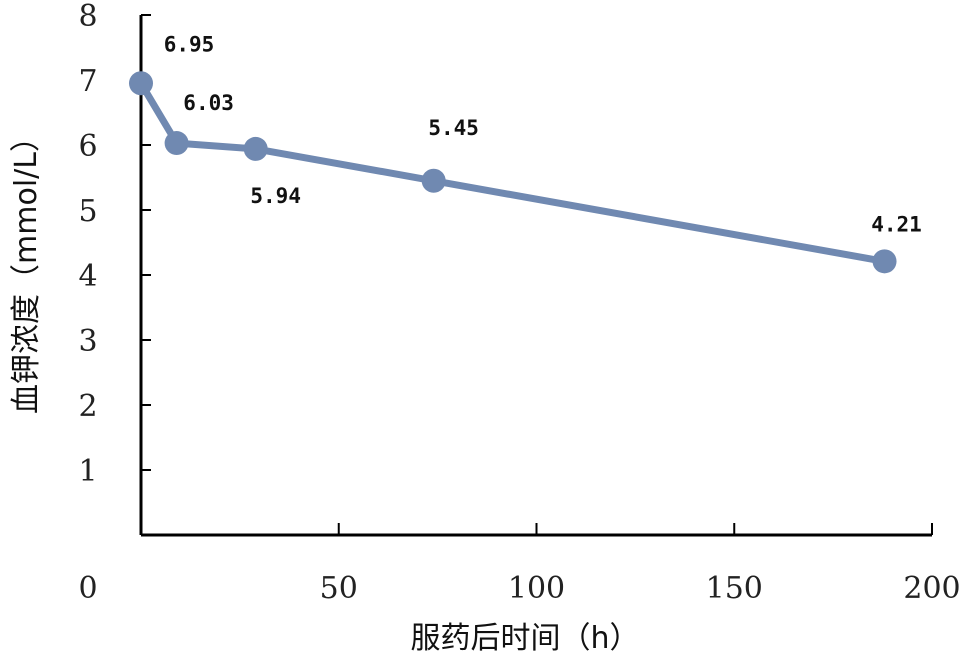 The height and width of the screenshot is (661, 965). I want to click on y-tick-label: 3, so click(87, 341).